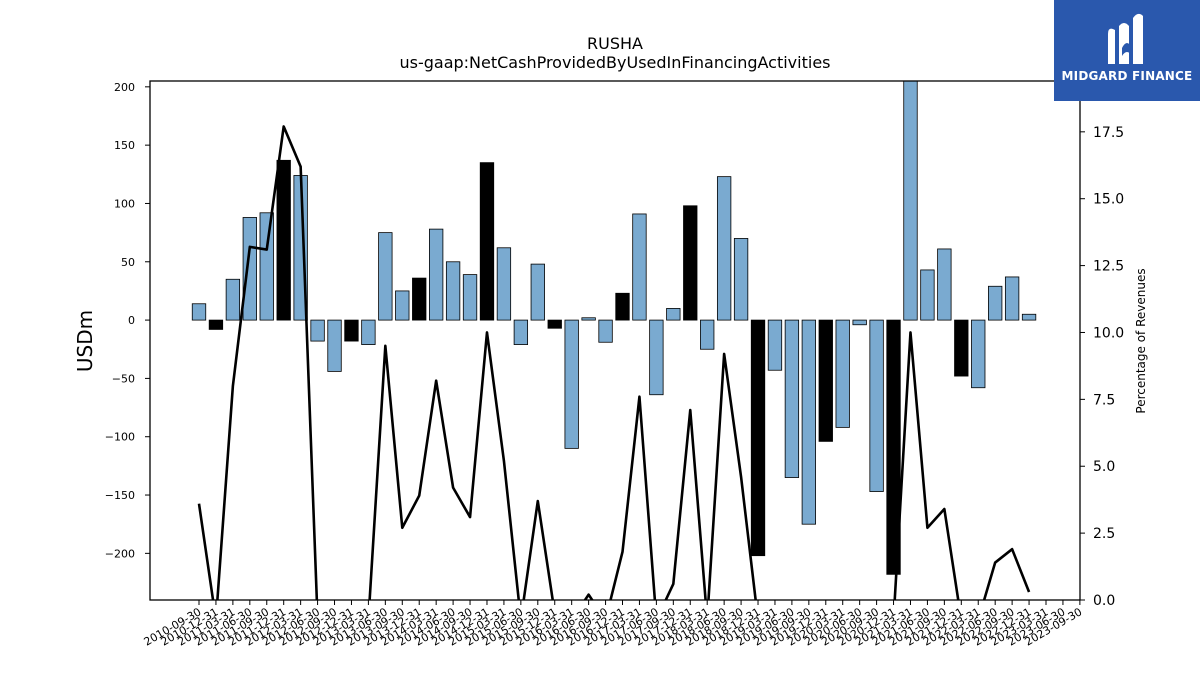  Describe the element at coordinates (124, 87) in the screenshot. I see `y-tick-label: 200` at that location.